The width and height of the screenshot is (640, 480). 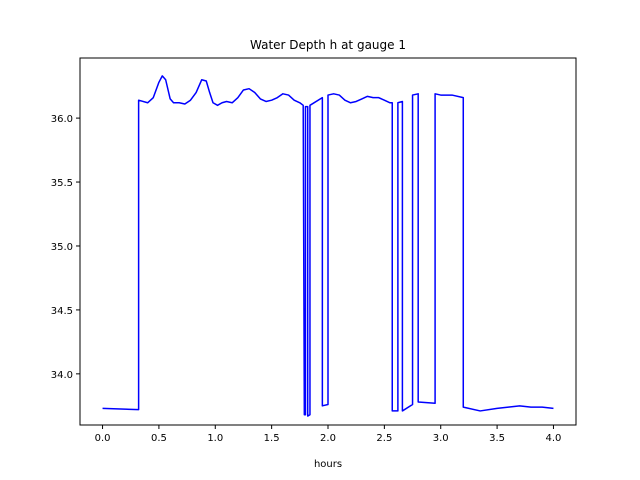 I want to click on y-tick-label: 34.5, so click(x=62, y=311).